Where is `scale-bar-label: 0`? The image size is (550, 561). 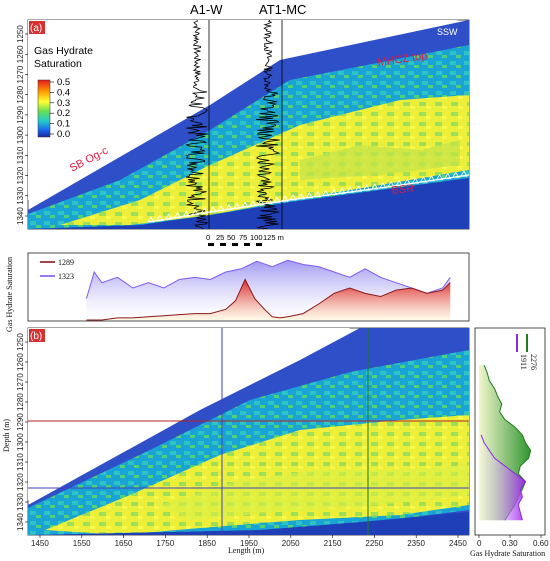 scale-bar-label: 0 is located at coordinates (208, 237).